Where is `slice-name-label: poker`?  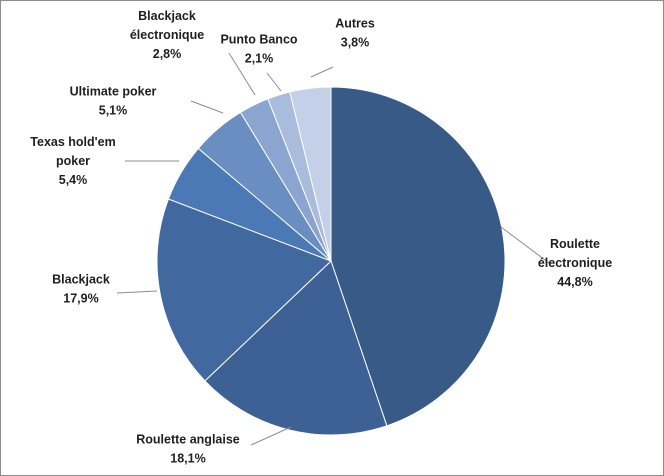
slice-name-label: poker is located at coordinates (73, 161).